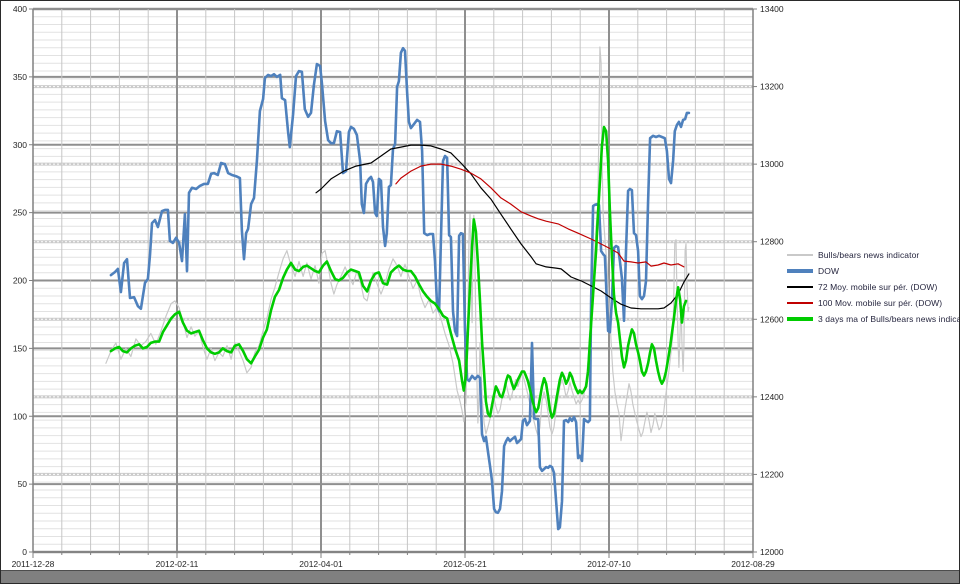 This screenshot has height=584, width=960. What do you see at coordinates (321, 564) in the screenshot?
I see `svg-text: 2012-04-01` at bounding box center [321, 564].